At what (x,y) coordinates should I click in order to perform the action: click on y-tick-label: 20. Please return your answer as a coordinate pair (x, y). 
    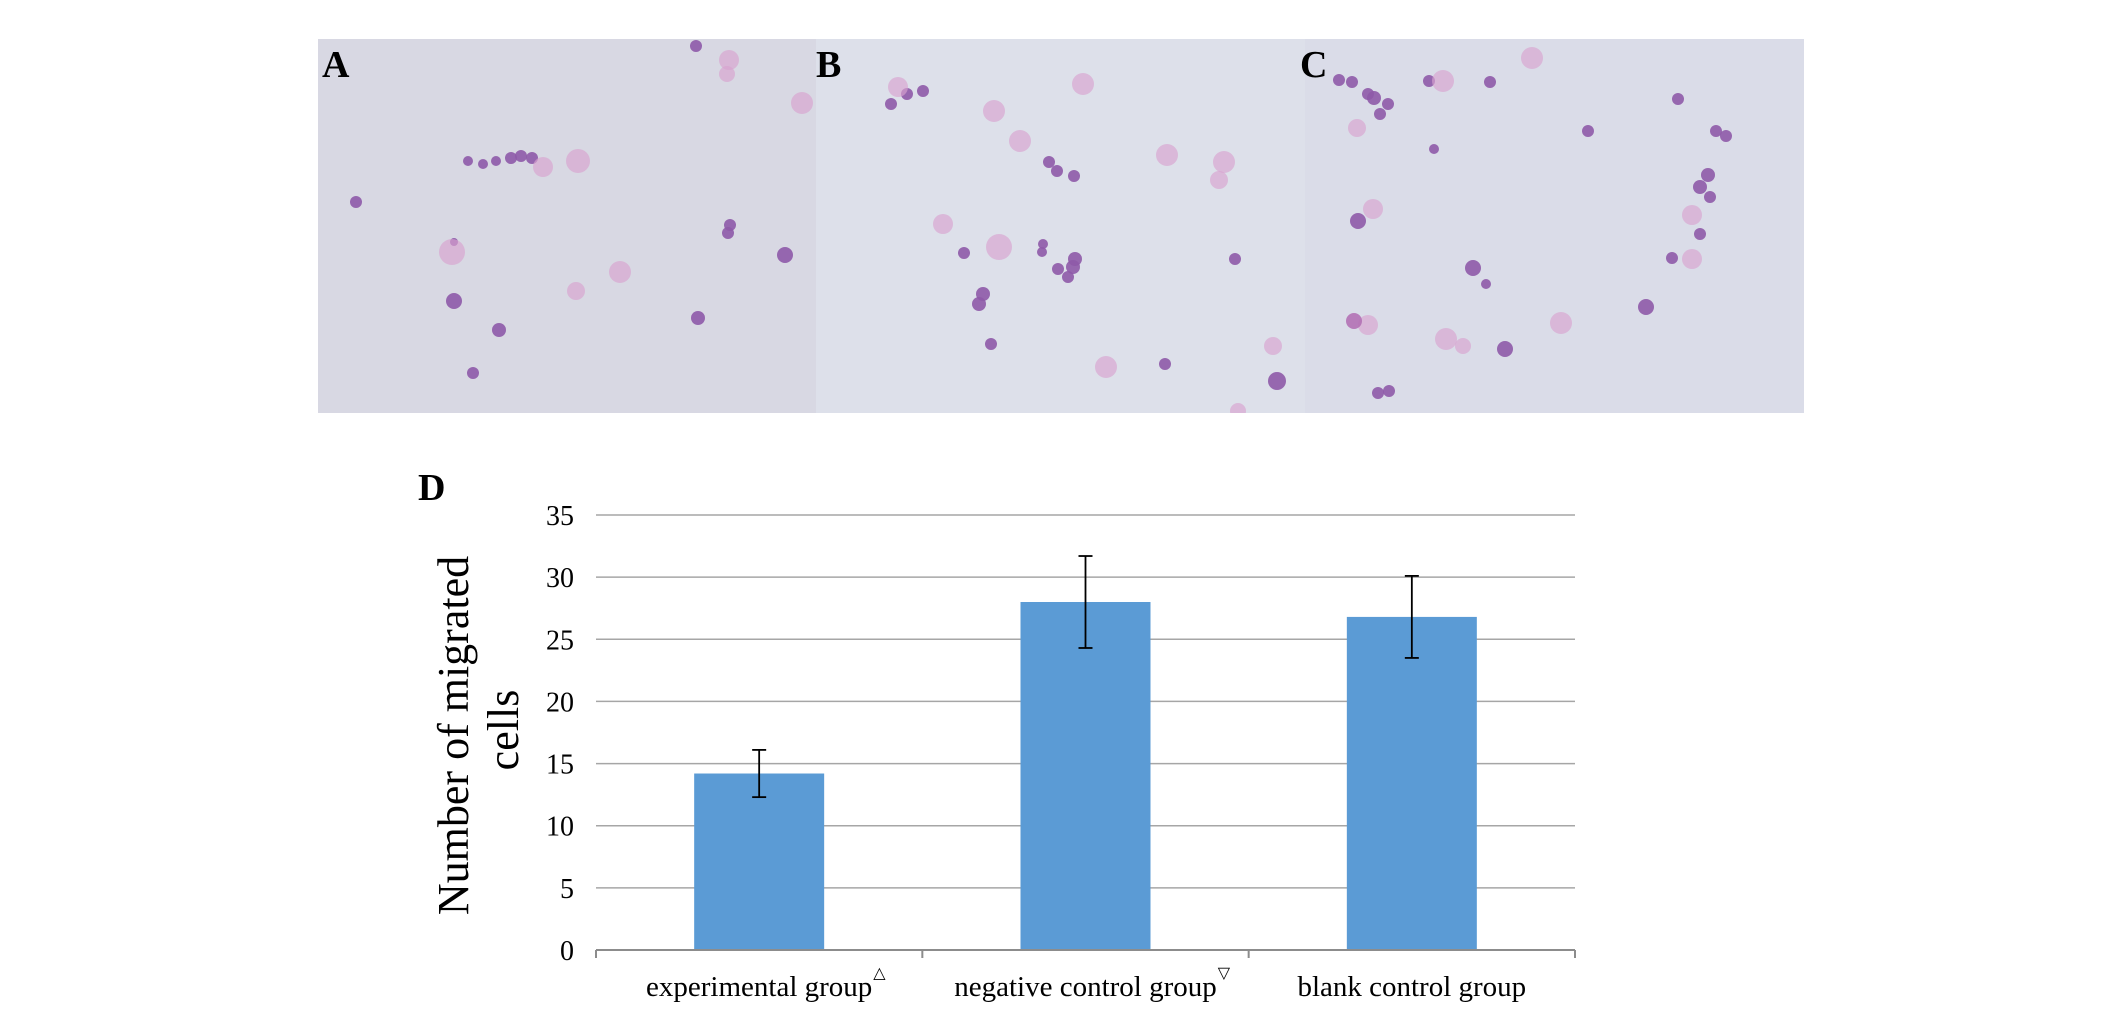
    Looking at the image, I should click on (560, 702).